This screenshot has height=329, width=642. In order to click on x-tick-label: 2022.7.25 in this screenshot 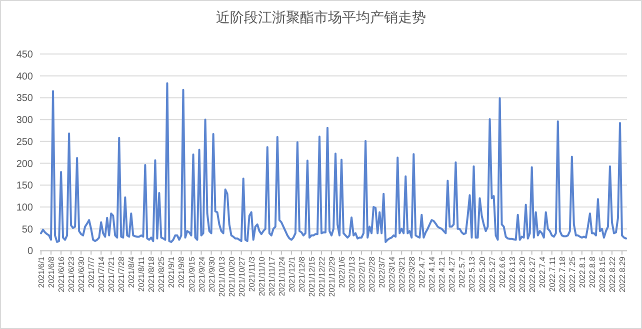, I will do `click(572, 274)`.